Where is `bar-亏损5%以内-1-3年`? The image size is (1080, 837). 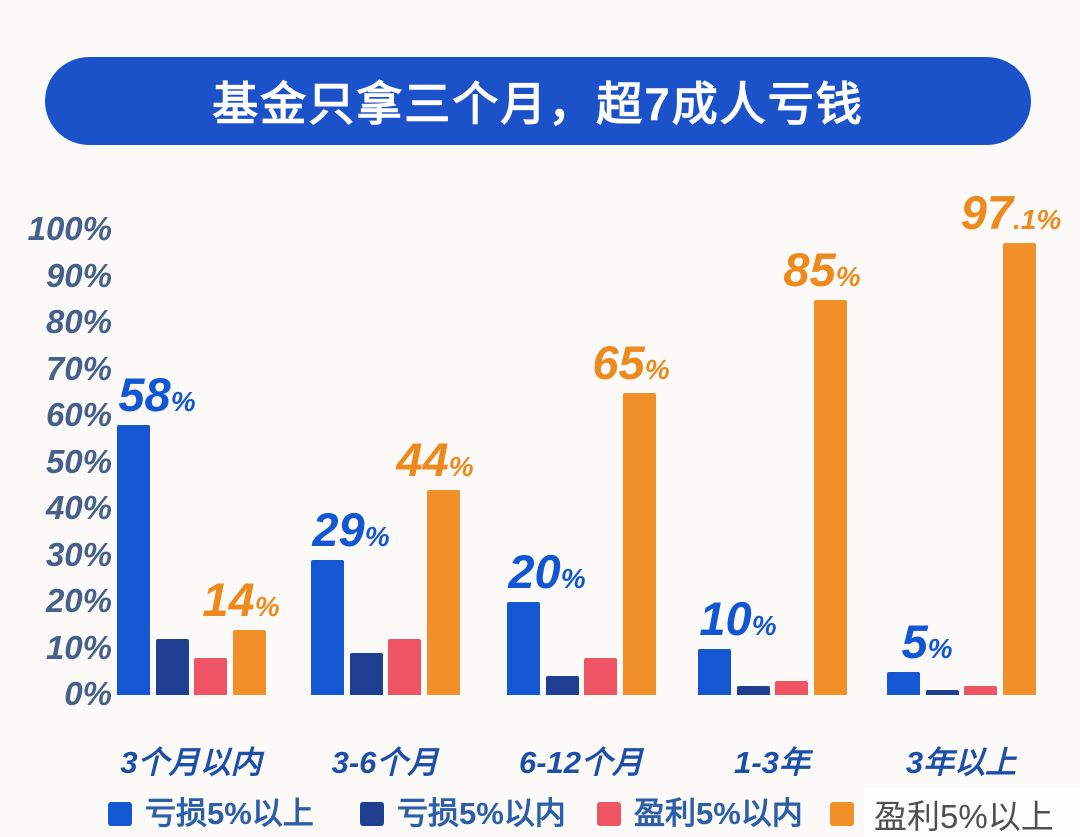
bar-亏损5%以内-1-3年 is located at coordinates (753, 690).